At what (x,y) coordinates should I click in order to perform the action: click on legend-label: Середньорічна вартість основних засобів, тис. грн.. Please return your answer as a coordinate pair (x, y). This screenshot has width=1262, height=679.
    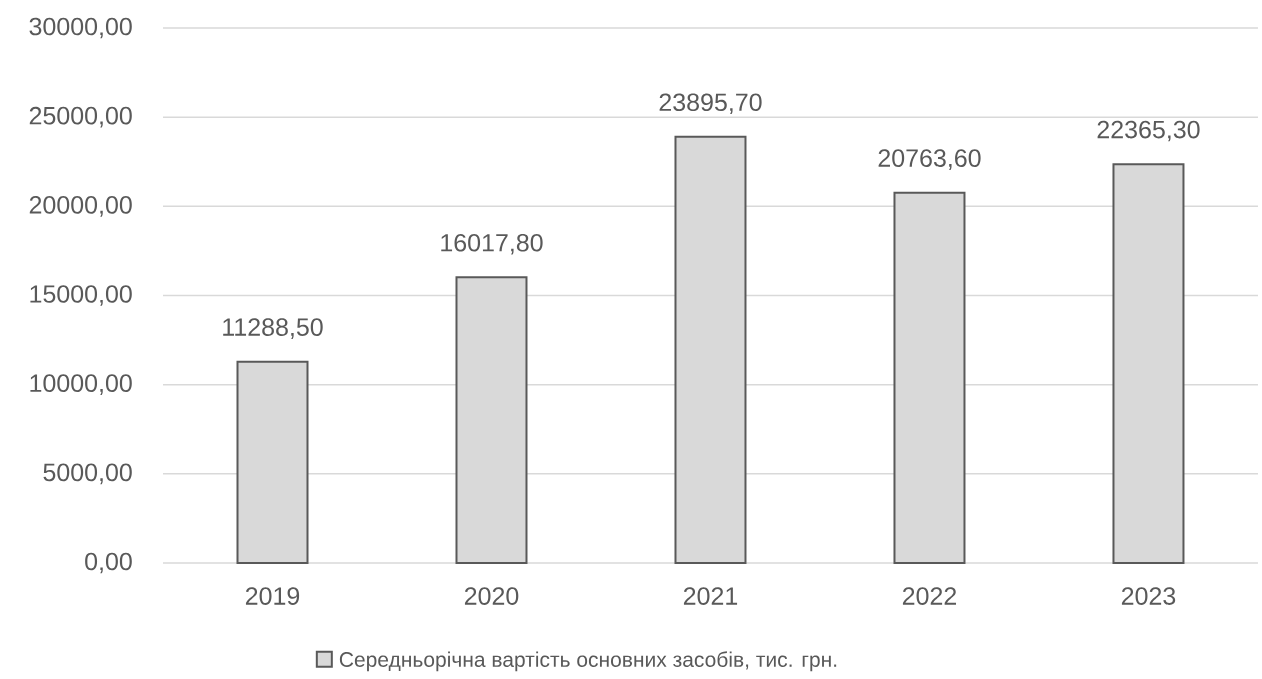
    Looking at the image, I should click on (588, 661).